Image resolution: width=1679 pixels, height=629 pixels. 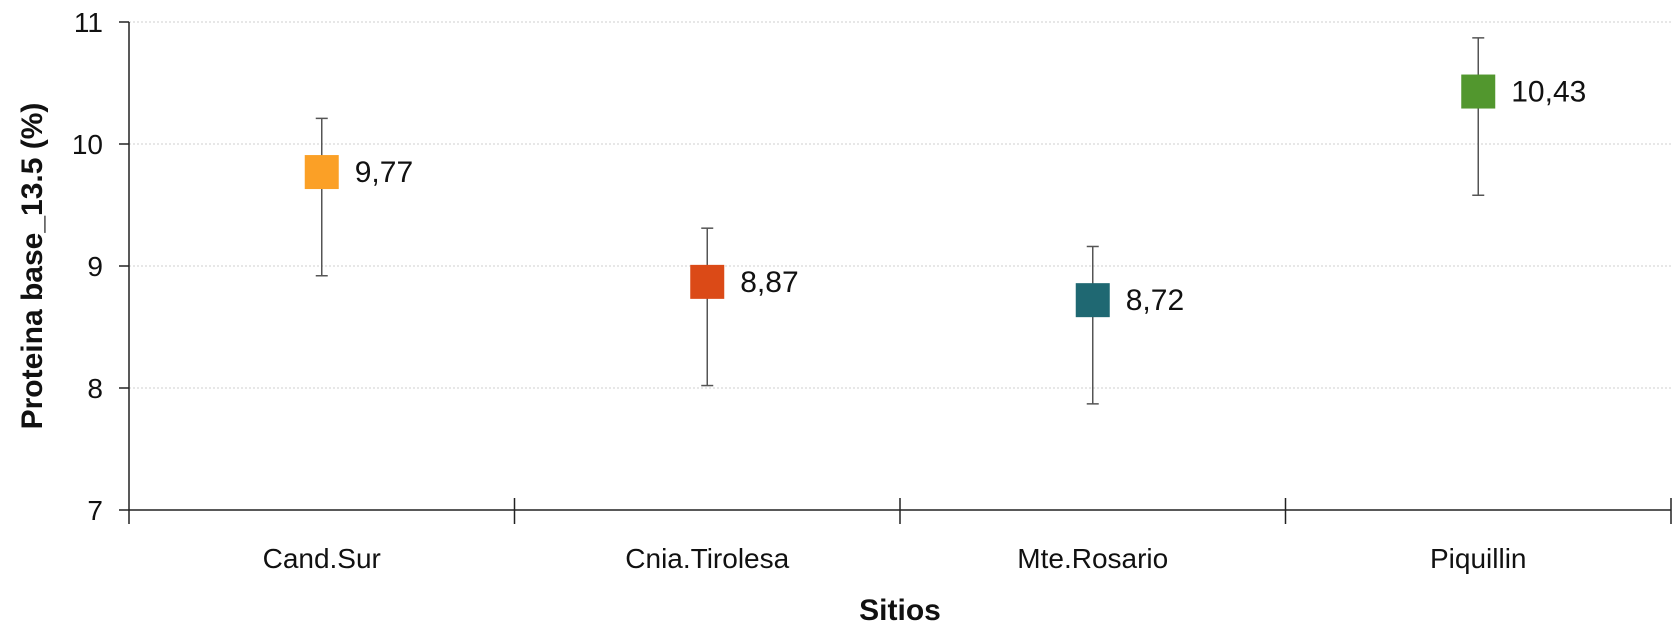 What do you see at coordinates (322, 558) in the screenshot?
I see `x-tick-label: Cand.Sur` at bounding box center [322, 558].